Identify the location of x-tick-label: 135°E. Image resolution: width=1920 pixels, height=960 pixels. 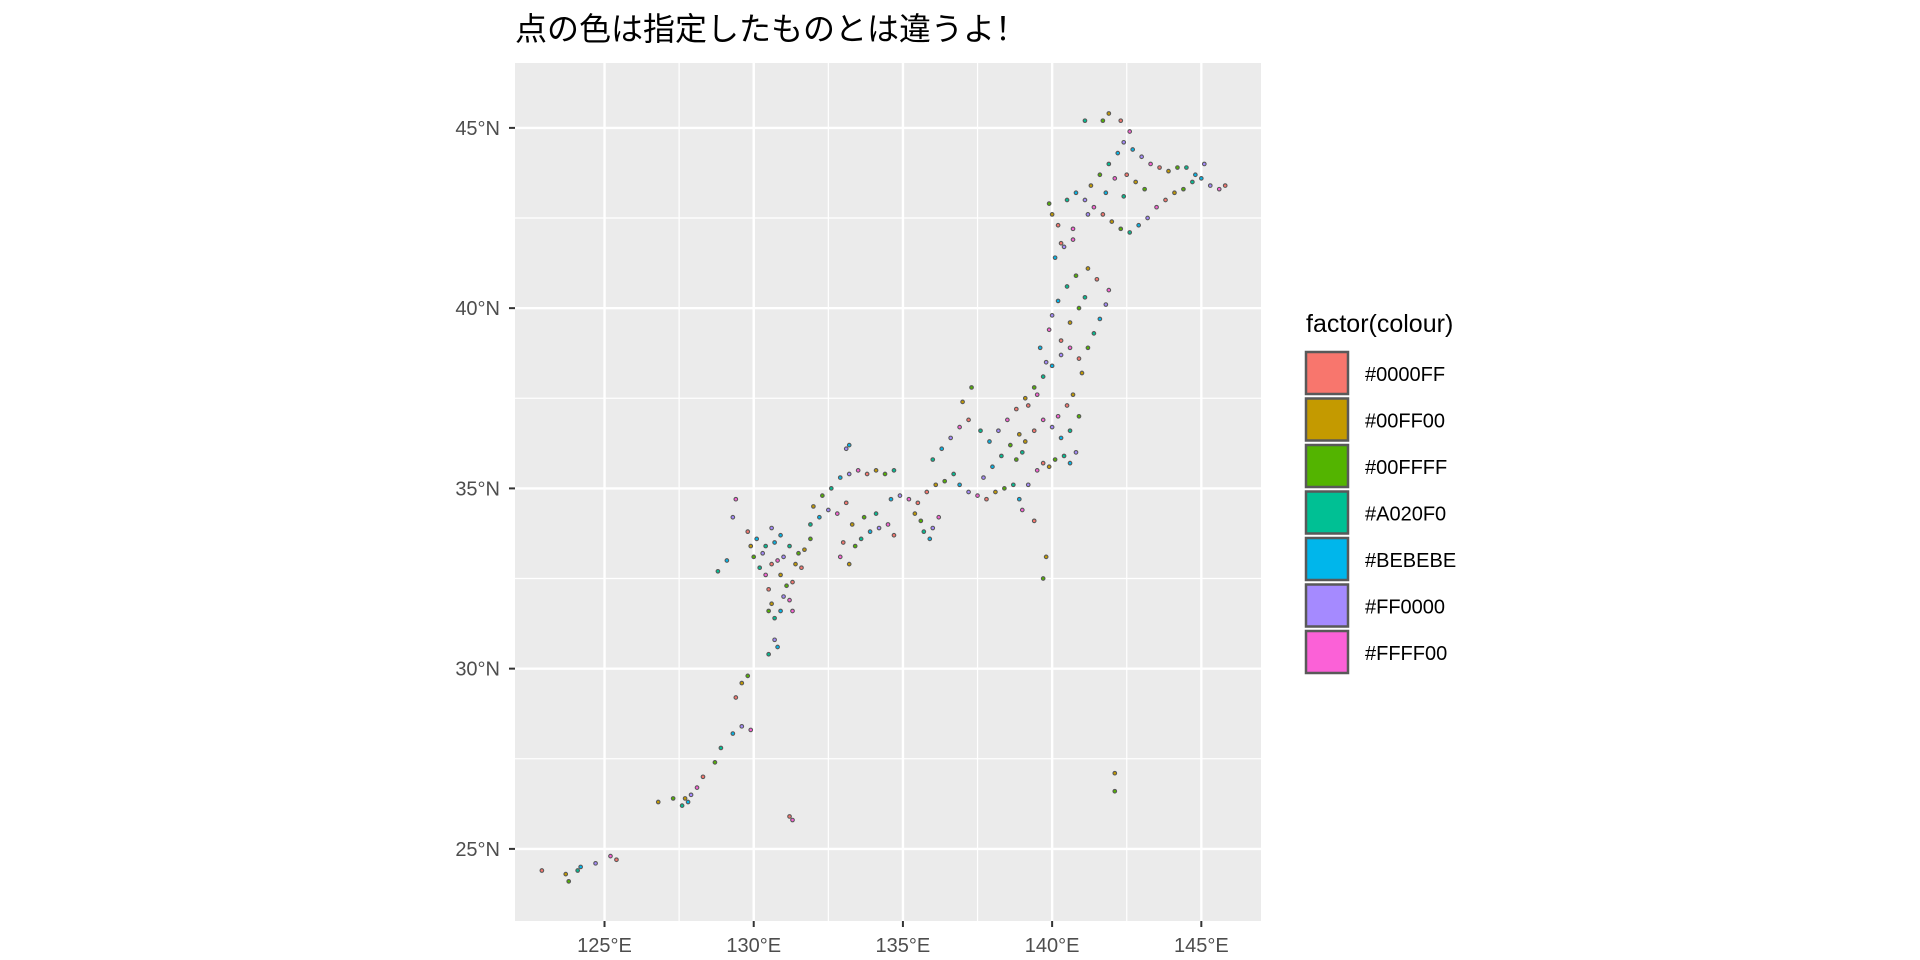
(903, 946).